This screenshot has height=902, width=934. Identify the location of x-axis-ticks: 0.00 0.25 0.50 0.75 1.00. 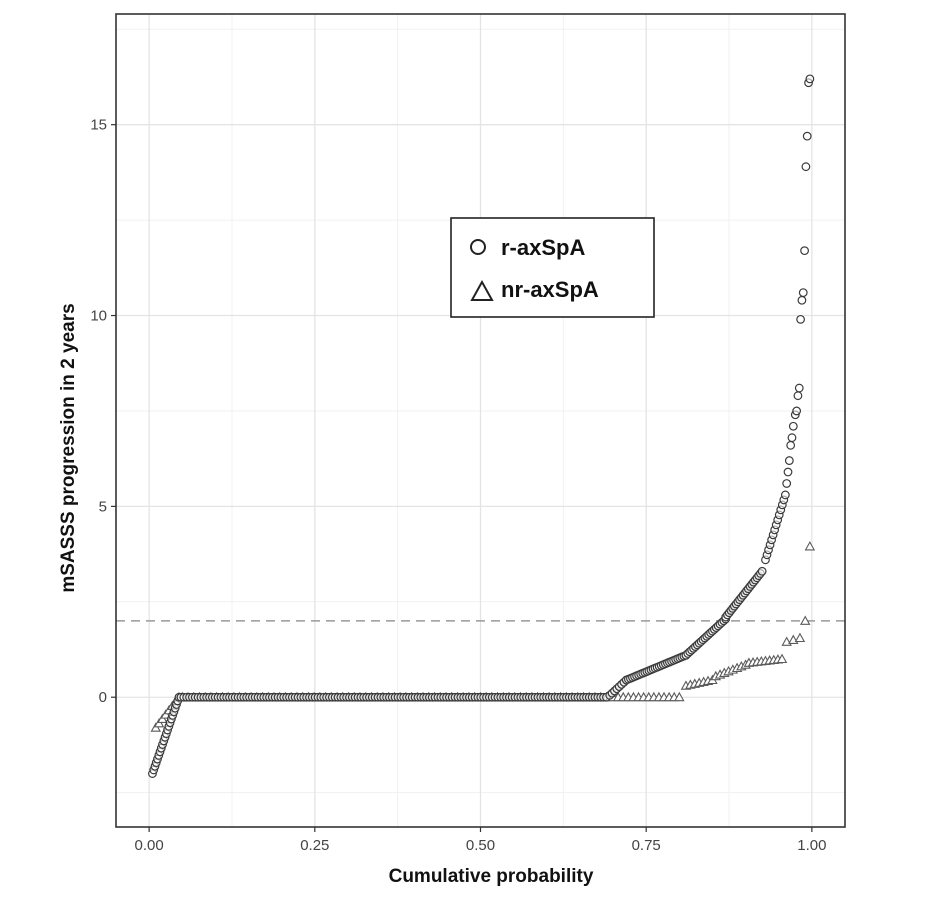
(480, 840).